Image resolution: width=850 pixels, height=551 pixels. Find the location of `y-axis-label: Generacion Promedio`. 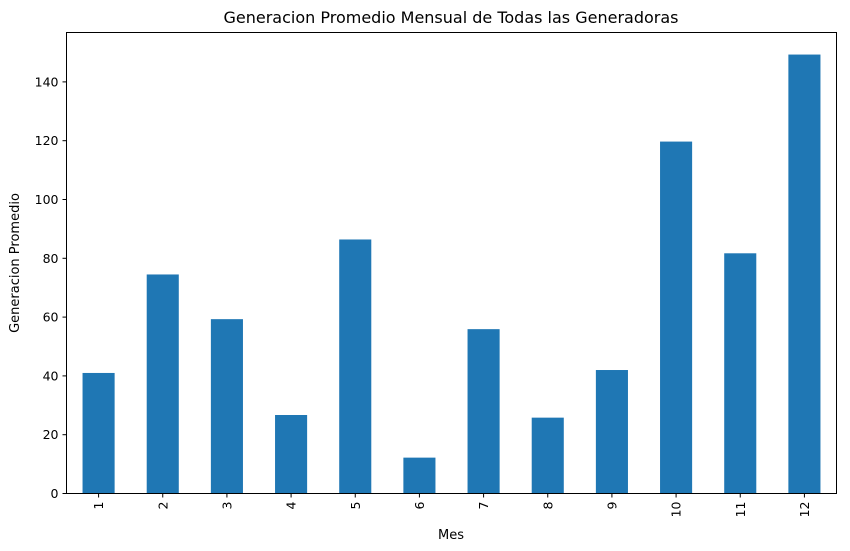

y-axis-label: Generacion Promedio is located at coordinates (15, 263).